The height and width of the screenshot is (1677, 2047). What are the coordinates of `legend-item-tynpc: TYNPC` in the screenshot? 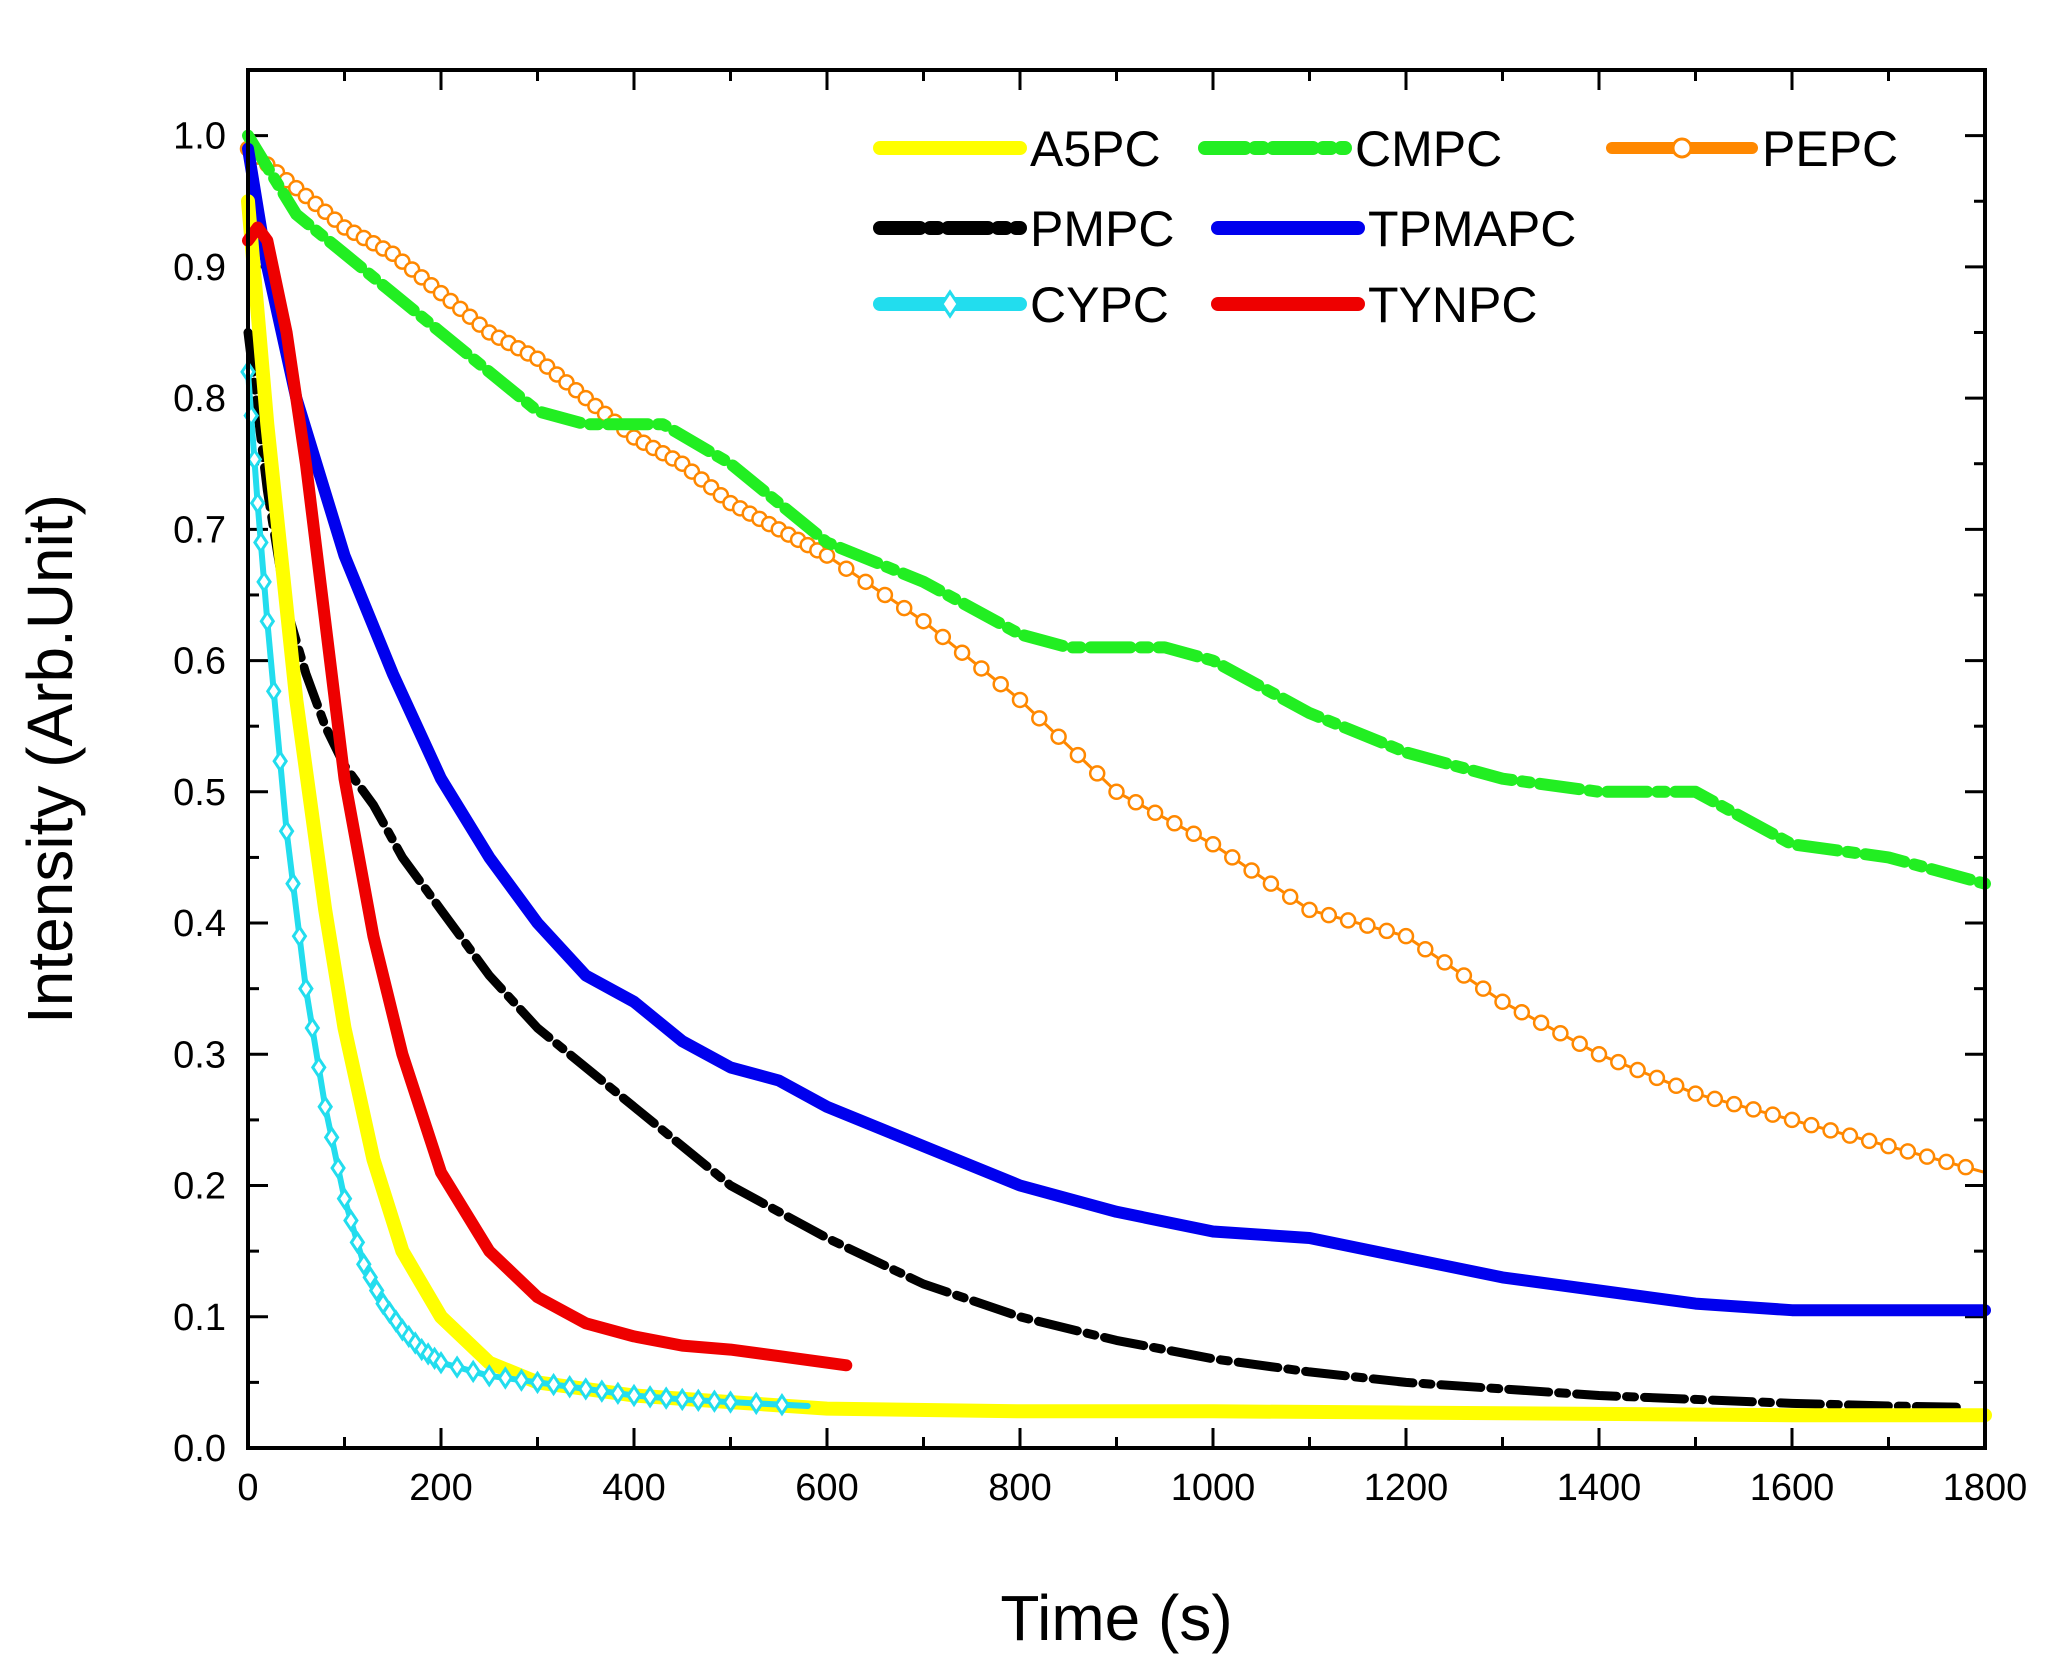 It's located at (1374, 305).